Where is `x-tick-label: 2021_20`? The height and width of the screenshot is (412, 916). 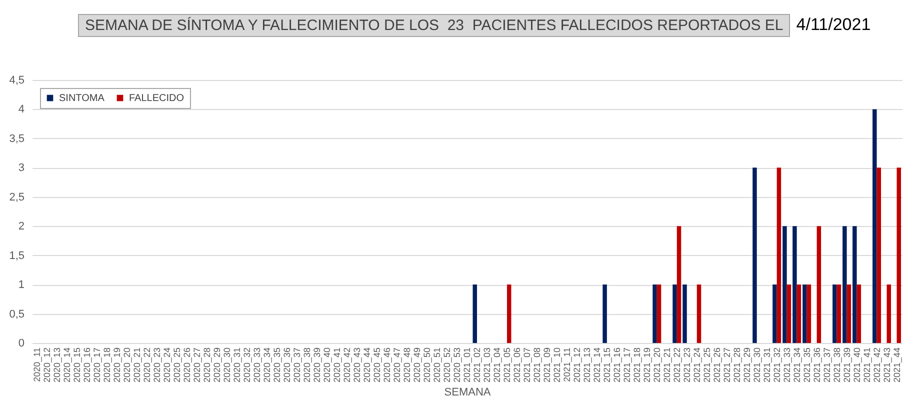 x-tick-label: 2021_20 is located at coordinates (657, 365).